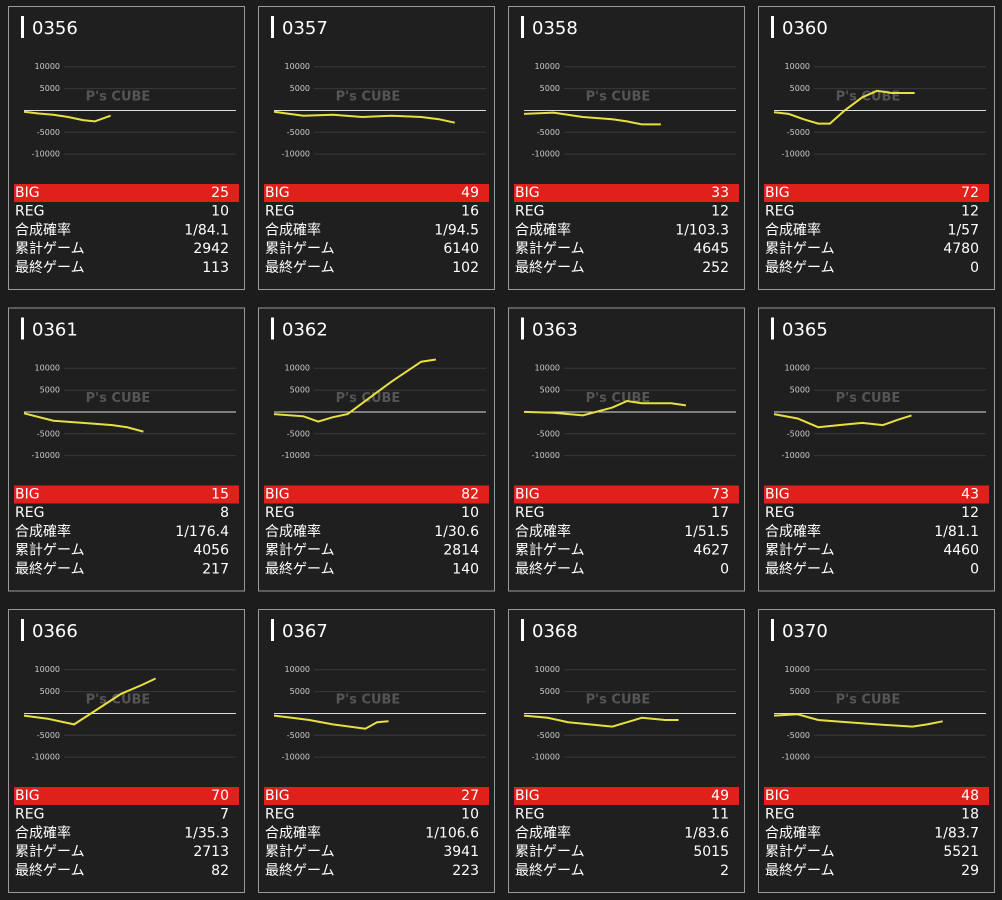 This screenshot has height=900, width=1002. What do you see at coordinates (720, 495) in the screenshot?
I see `stat-value: 73` at bounding box center [720, 495].